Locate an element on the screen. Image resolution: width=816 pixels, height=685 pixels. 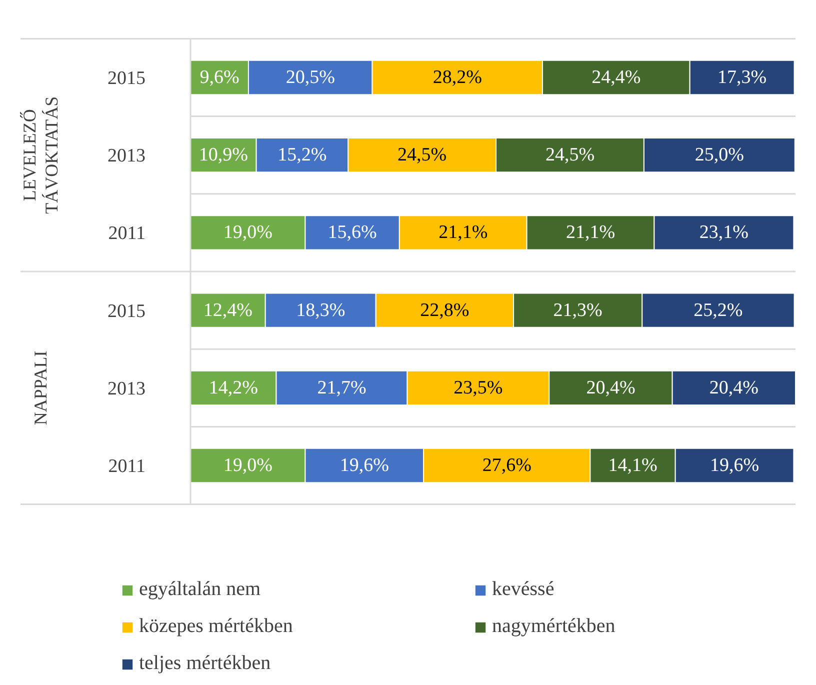
legend-label: nagymértékben is located at coordinates (554, 626).